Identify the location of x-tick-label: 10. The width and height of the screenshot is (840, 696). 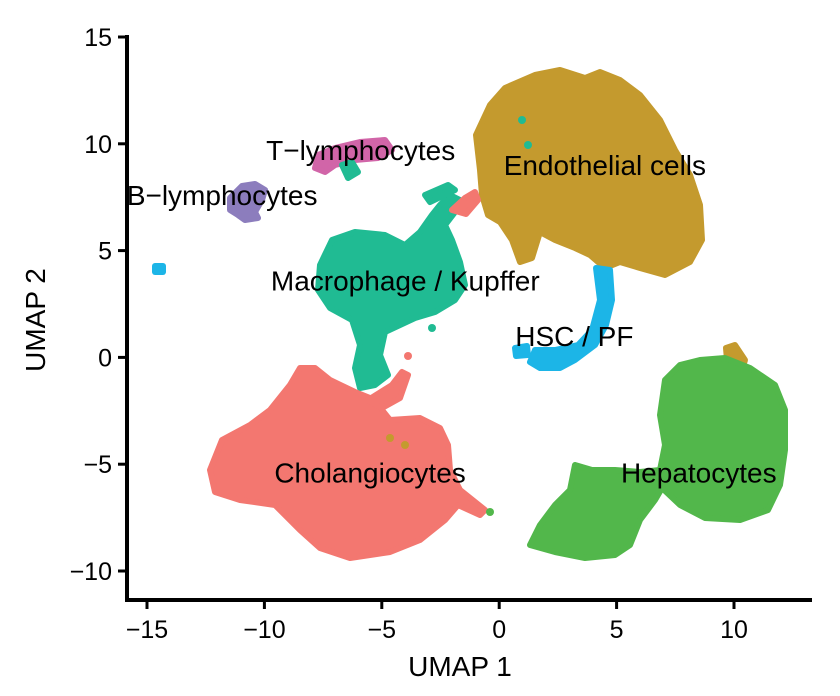
(734, 630).